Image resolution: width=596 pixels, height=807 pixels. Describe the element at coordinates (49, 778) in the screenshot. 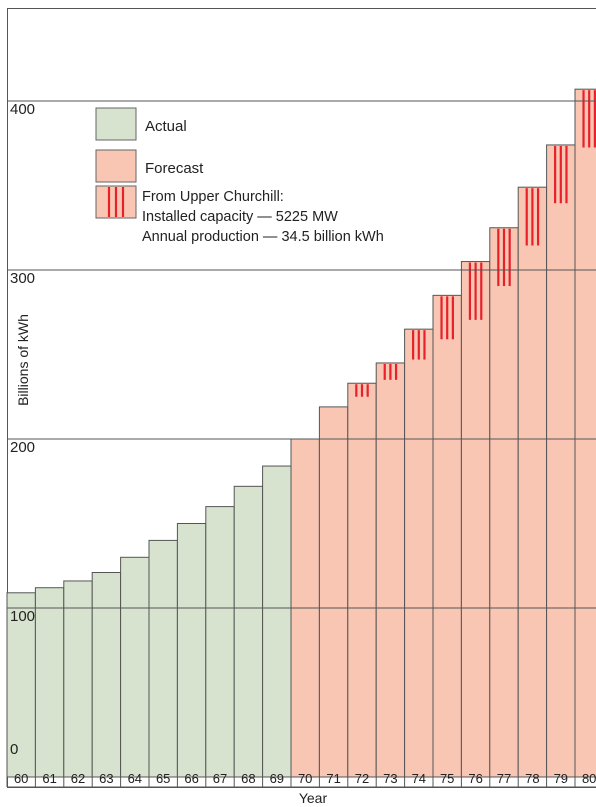

I see `x-tick-61: 61` at that location.